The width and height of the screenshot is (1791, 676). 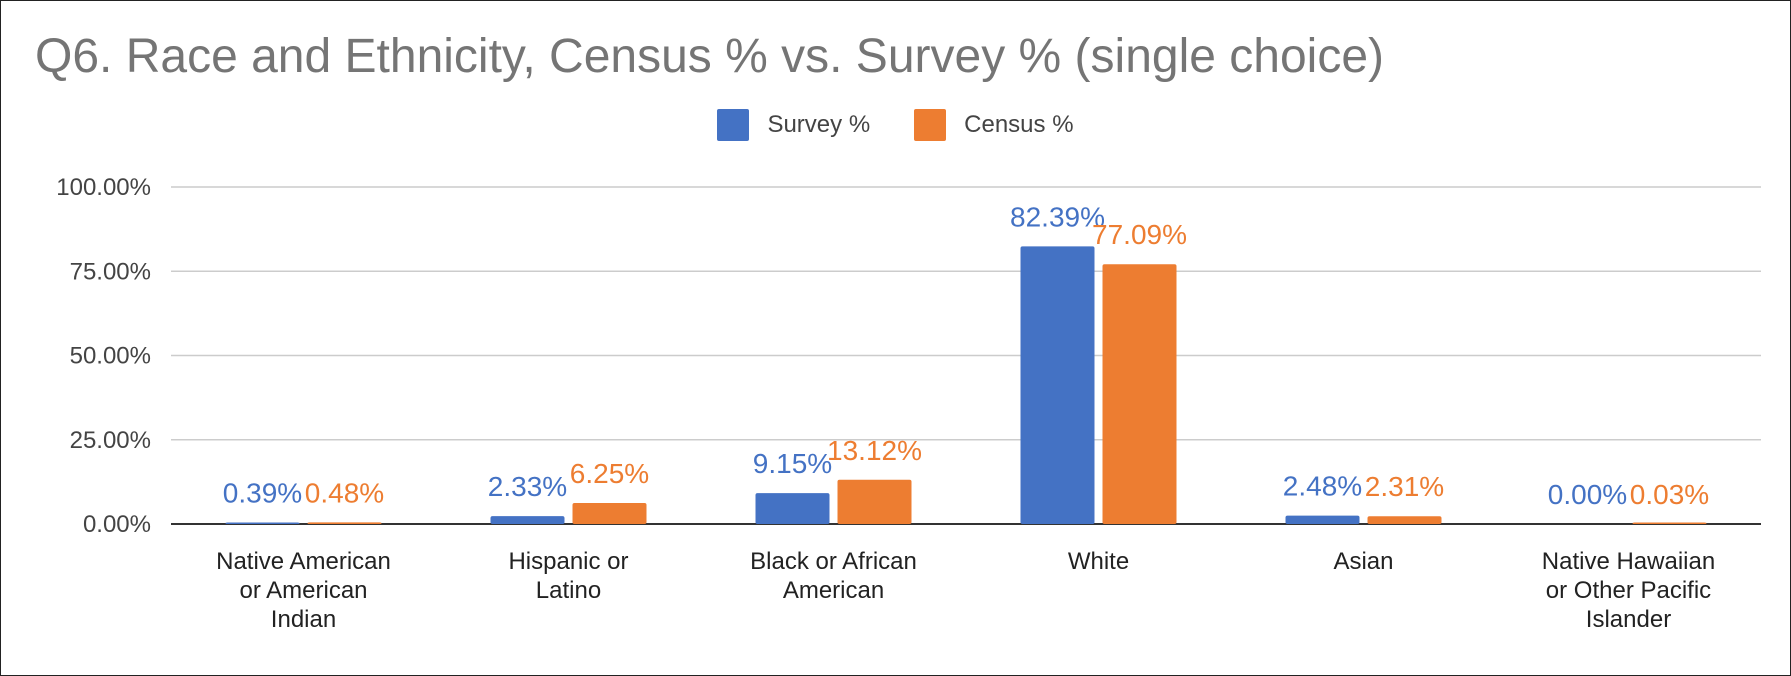 I want to click on data-label: 2.31%, so click(x=1404, y=486).